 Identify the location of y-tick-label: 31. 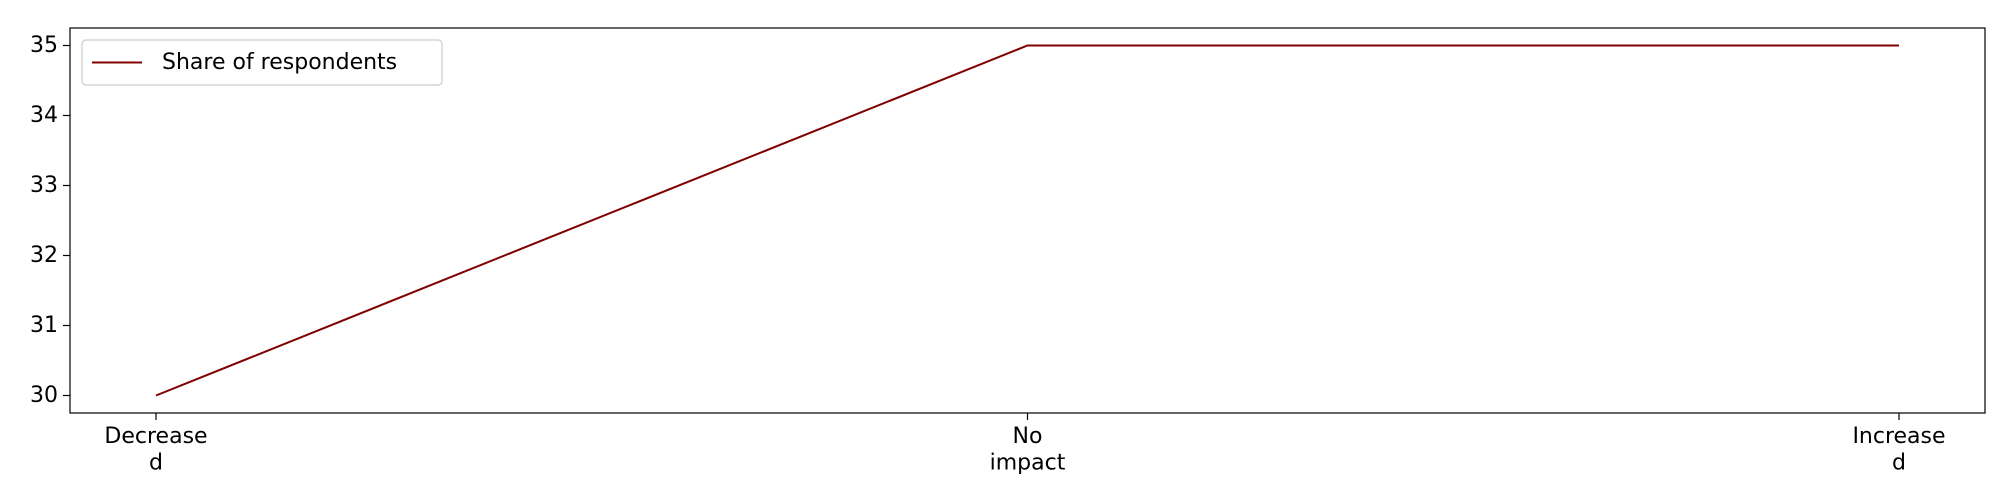
(44, 325).